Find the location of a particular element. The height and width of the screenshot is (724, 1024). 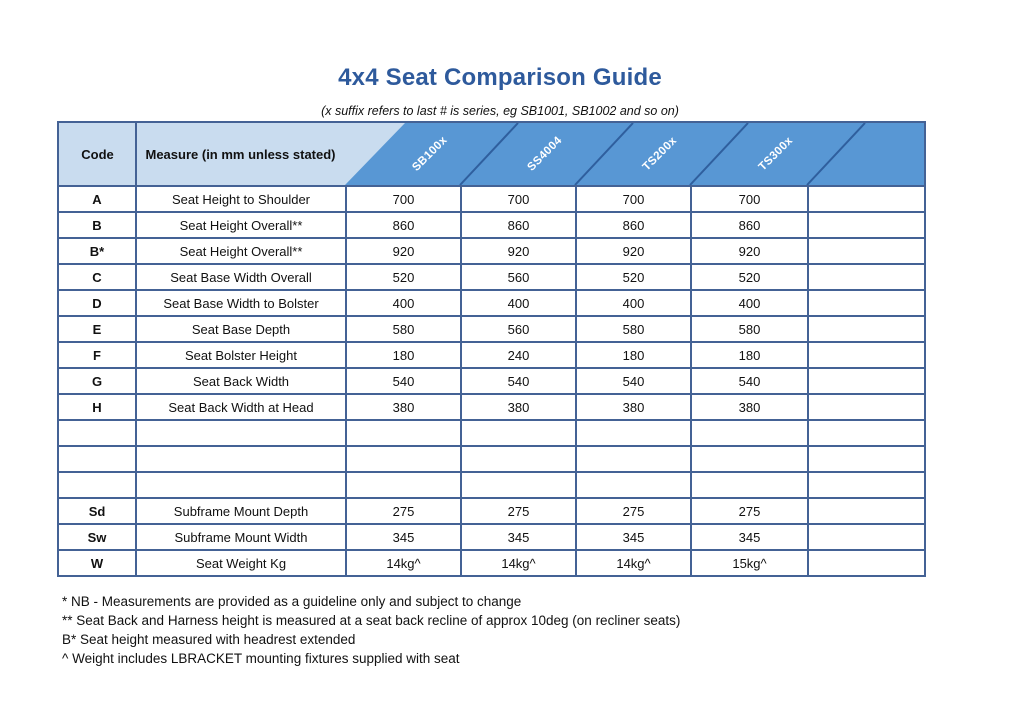

table-row: B* Seat Height Overall** 920 920 920 920 is located at coordinates (491, 251).